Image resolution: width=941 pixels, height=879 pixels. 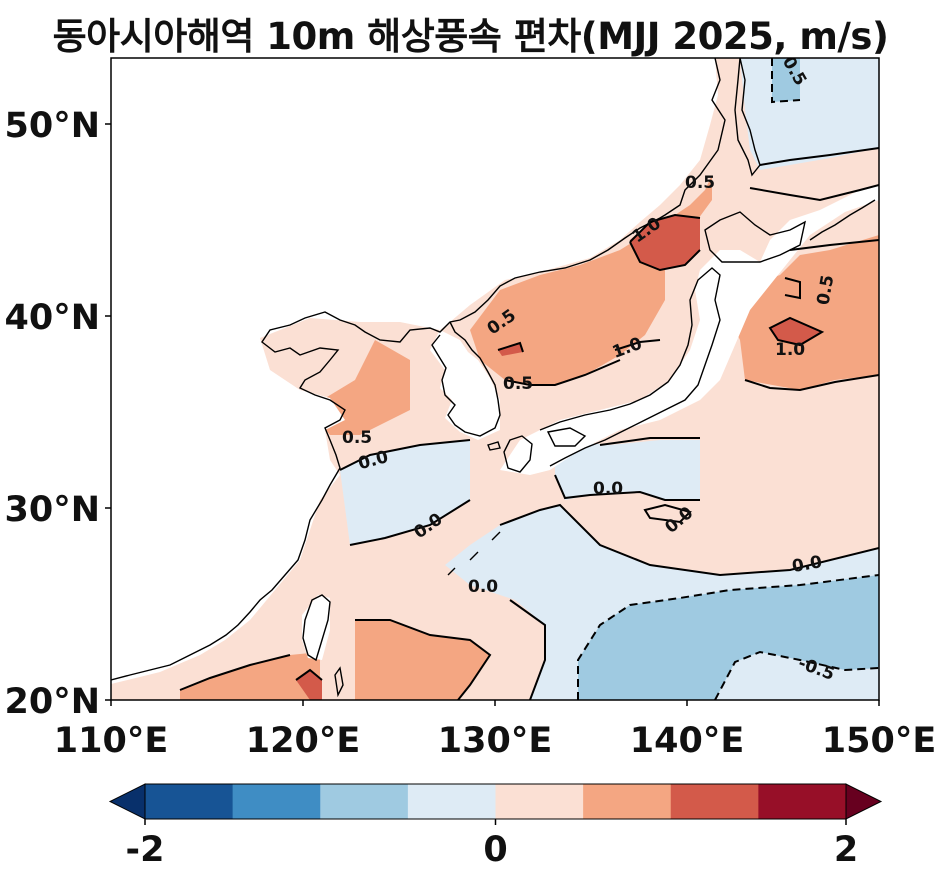 I want to click on anomaly-fill-hokkaido-w, so click(x=665, y=242).